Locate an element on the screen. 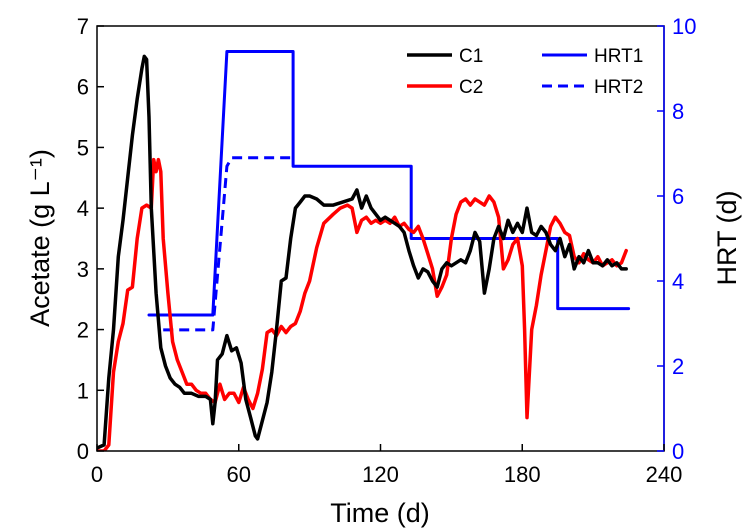 The width and height of the screenshot is (746, 531). legend: C1 C2 HRT1 HRT2 is located at coordinates (525, 72).